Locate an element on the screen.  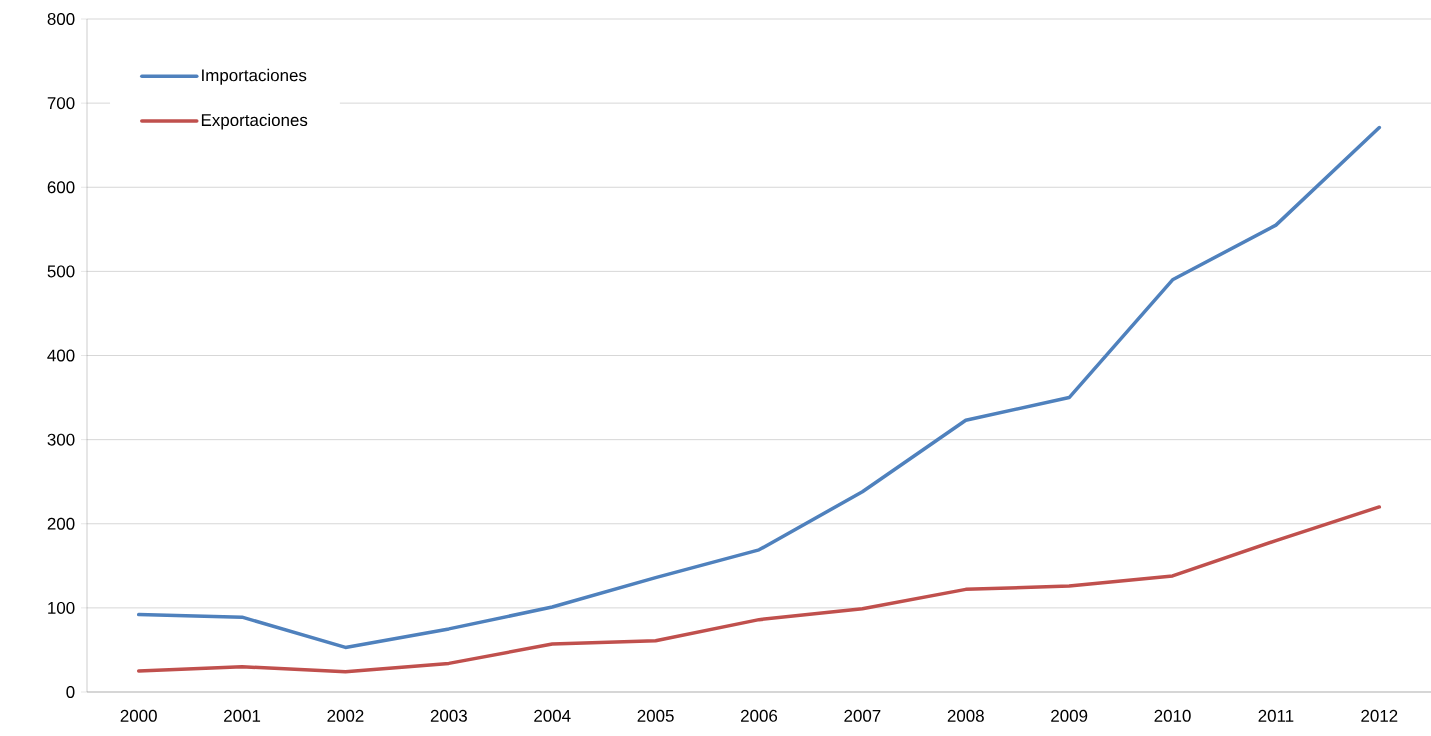
x-tick-label: 2001 is located at coordinates (242, 715).